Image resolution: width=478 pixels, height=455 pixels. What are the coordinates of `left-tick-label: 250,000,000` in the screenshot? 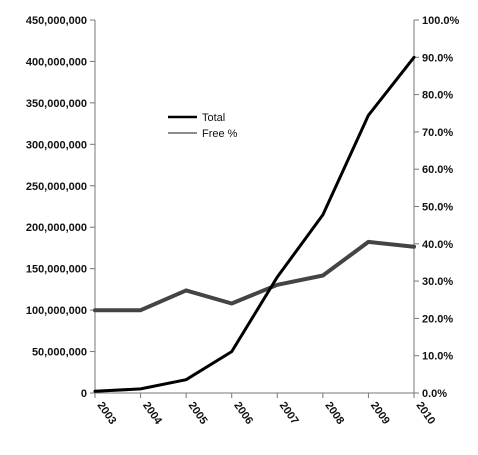 It's located at (56, 187).